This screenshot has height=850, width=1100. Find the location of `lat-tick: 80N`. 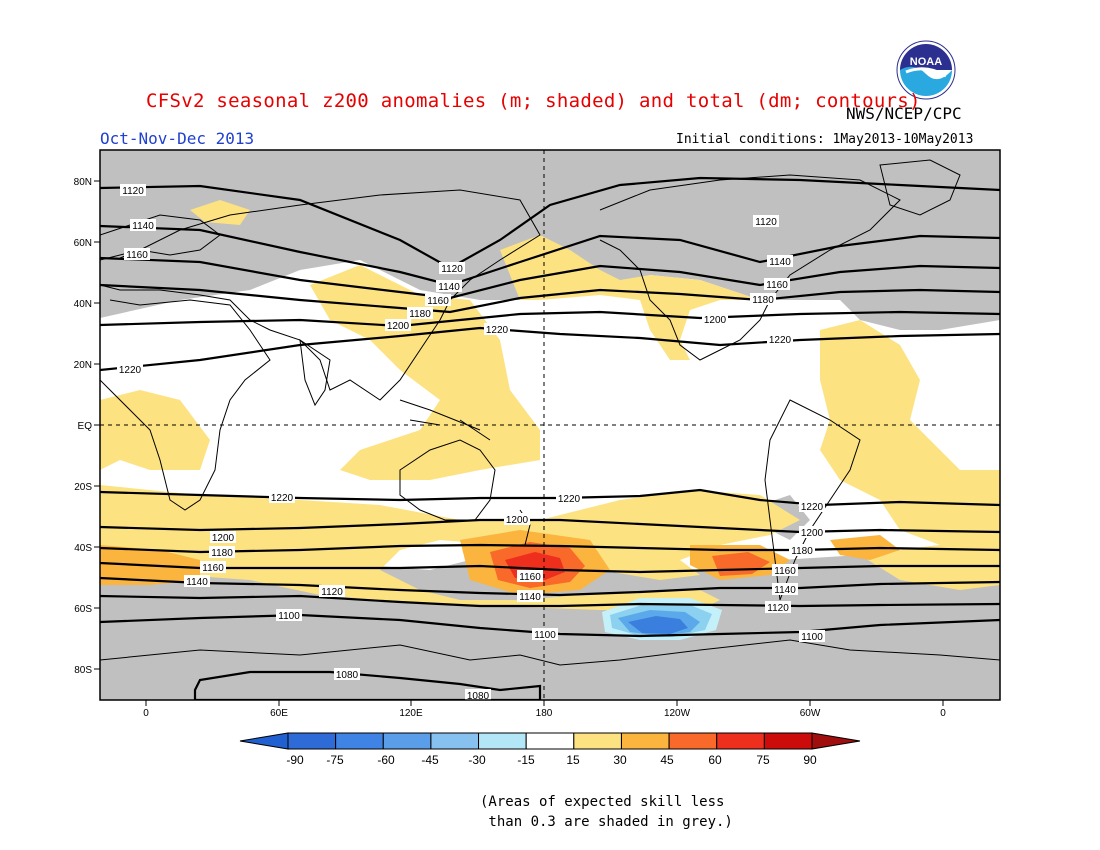

lat-tick: 80N is located at coordinates (87, 182).